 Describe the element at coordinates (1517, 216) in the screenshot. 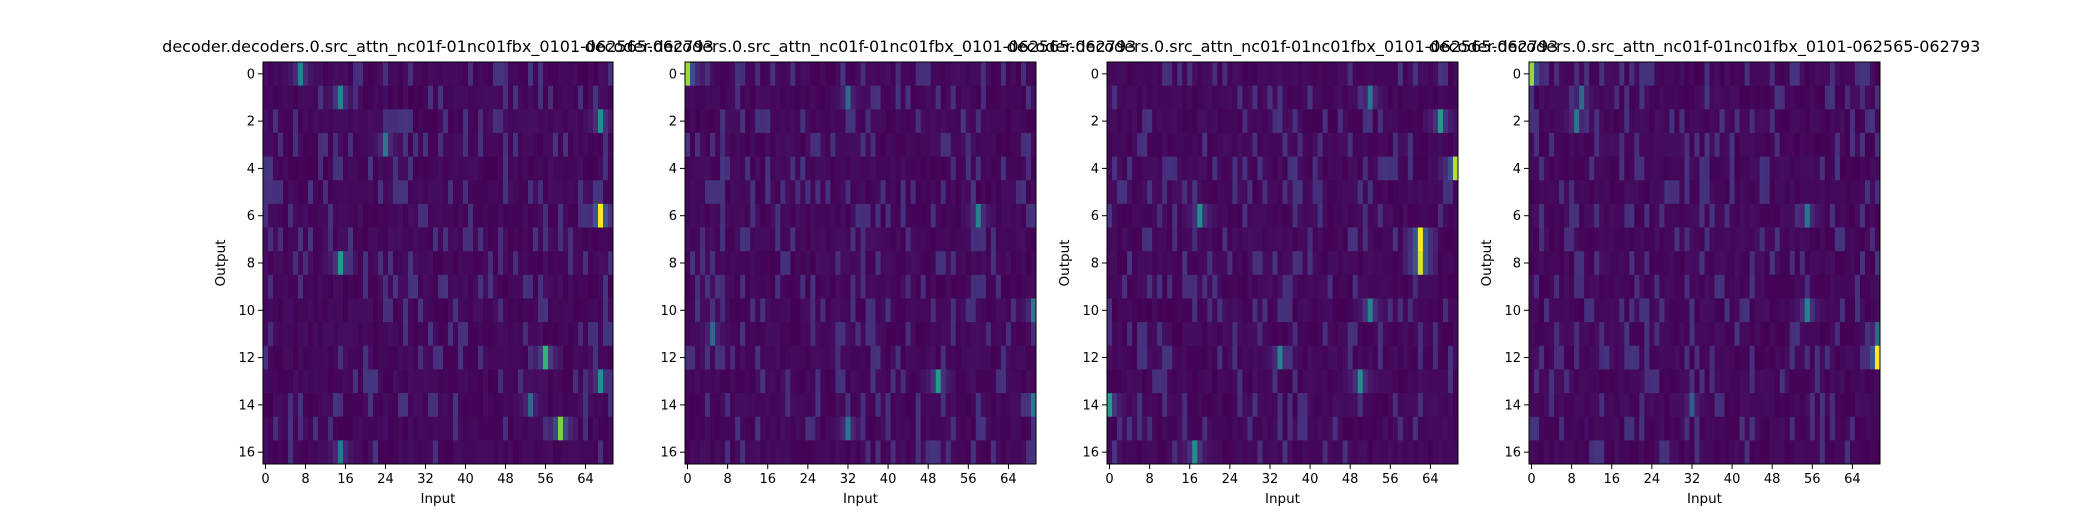

I see `y-tick-label: 6` at that location.